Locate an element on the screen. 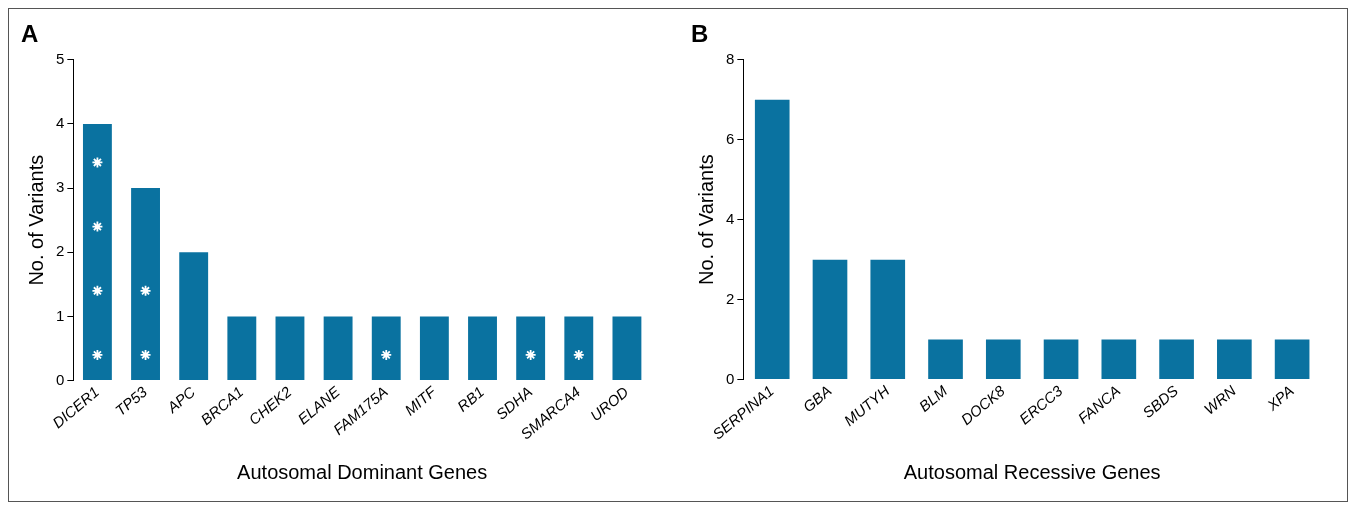 This screenshot has width=1361, height=512. y-tick-label: 3 is located at coordinates (60, 187).